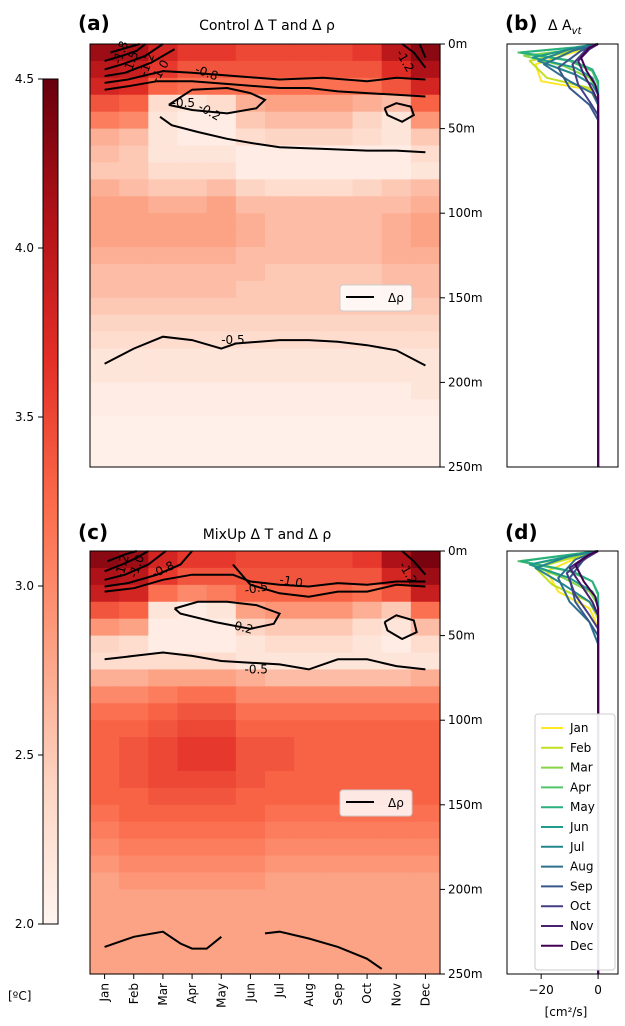 The width and height of the screenshot is (625, 1026). I want to click on x-tick-label-d: 0, so click(598, 990).